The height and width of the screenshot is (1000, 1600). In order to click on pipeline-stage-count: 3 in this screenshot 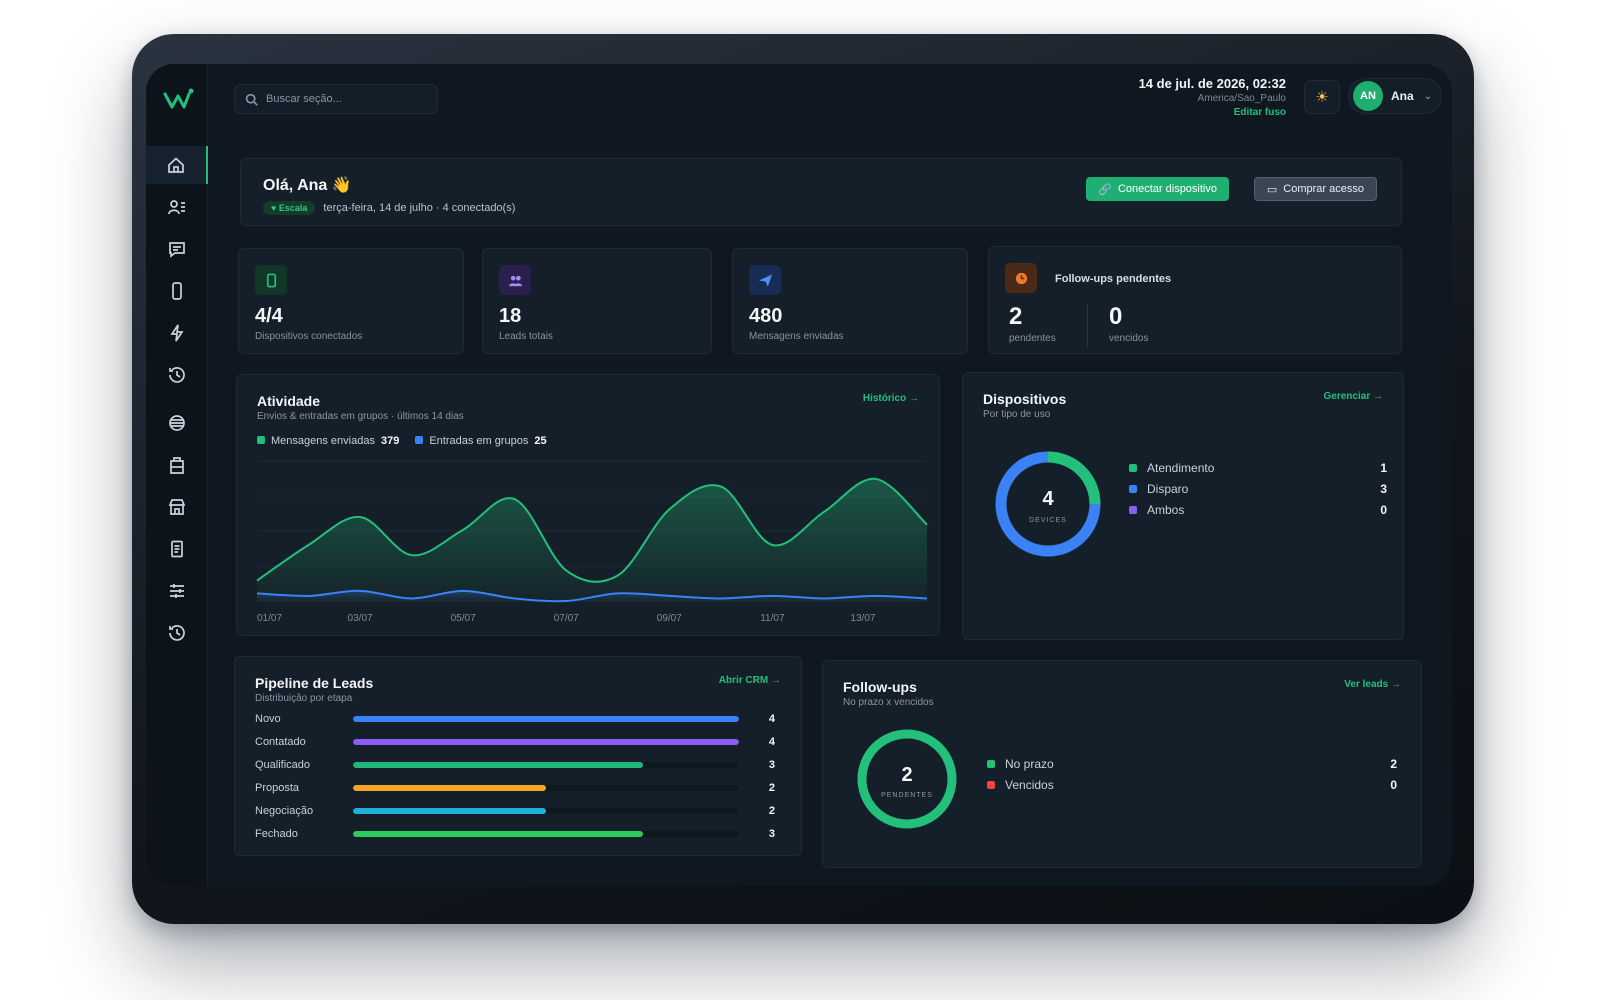, I will do `click(771, 834)`.